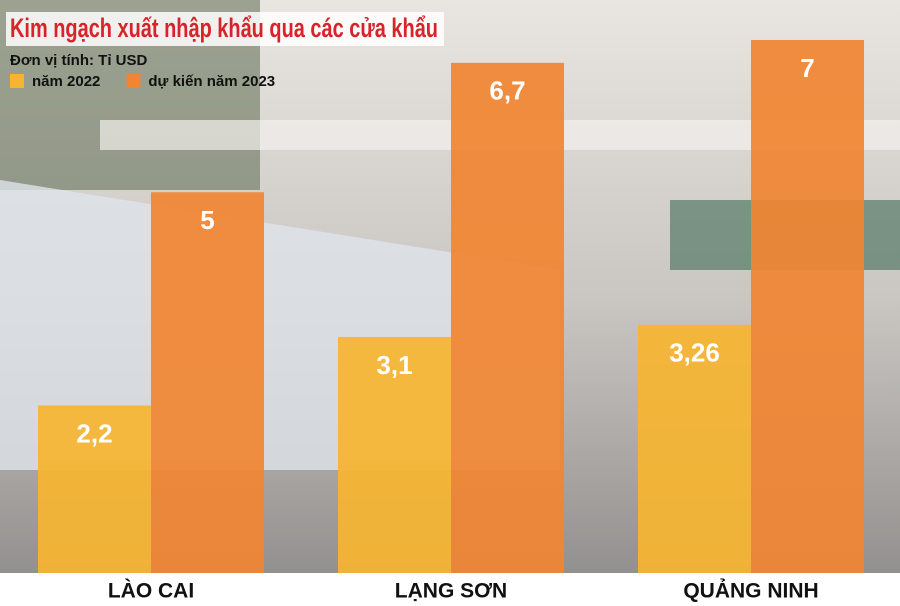 This screenshot has height=606, width=900. Describe the element at coordinates (94, 433) in the screenshot. I see `value-label: 2,2` at that location.